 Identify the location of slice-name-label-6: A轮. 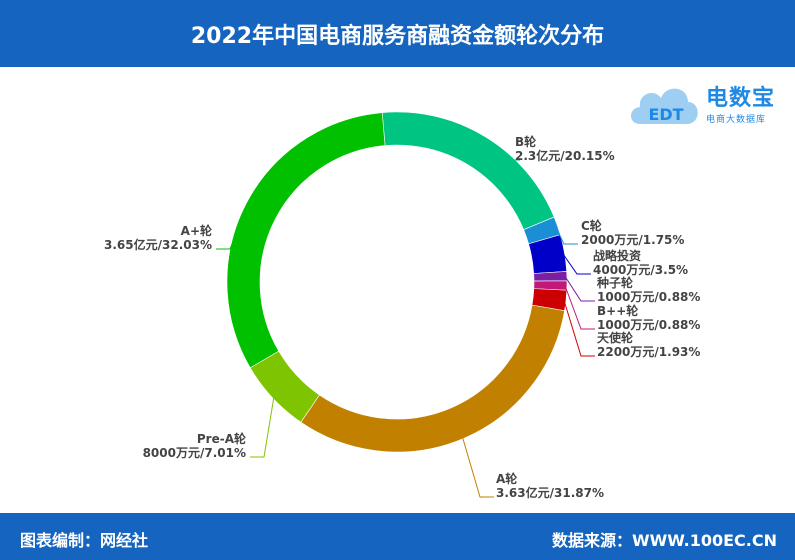
(507, 478).